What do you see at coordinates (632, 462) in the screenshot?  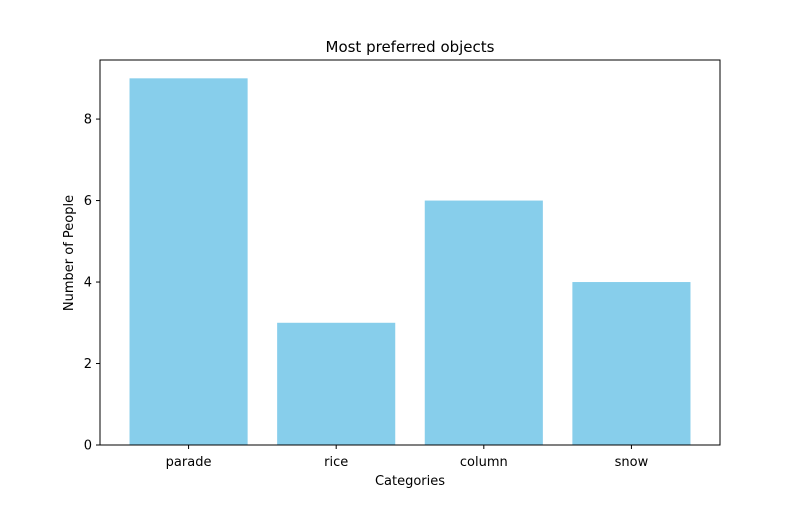 I see `x-tick-label: snow` at bounding box center [632, 462].